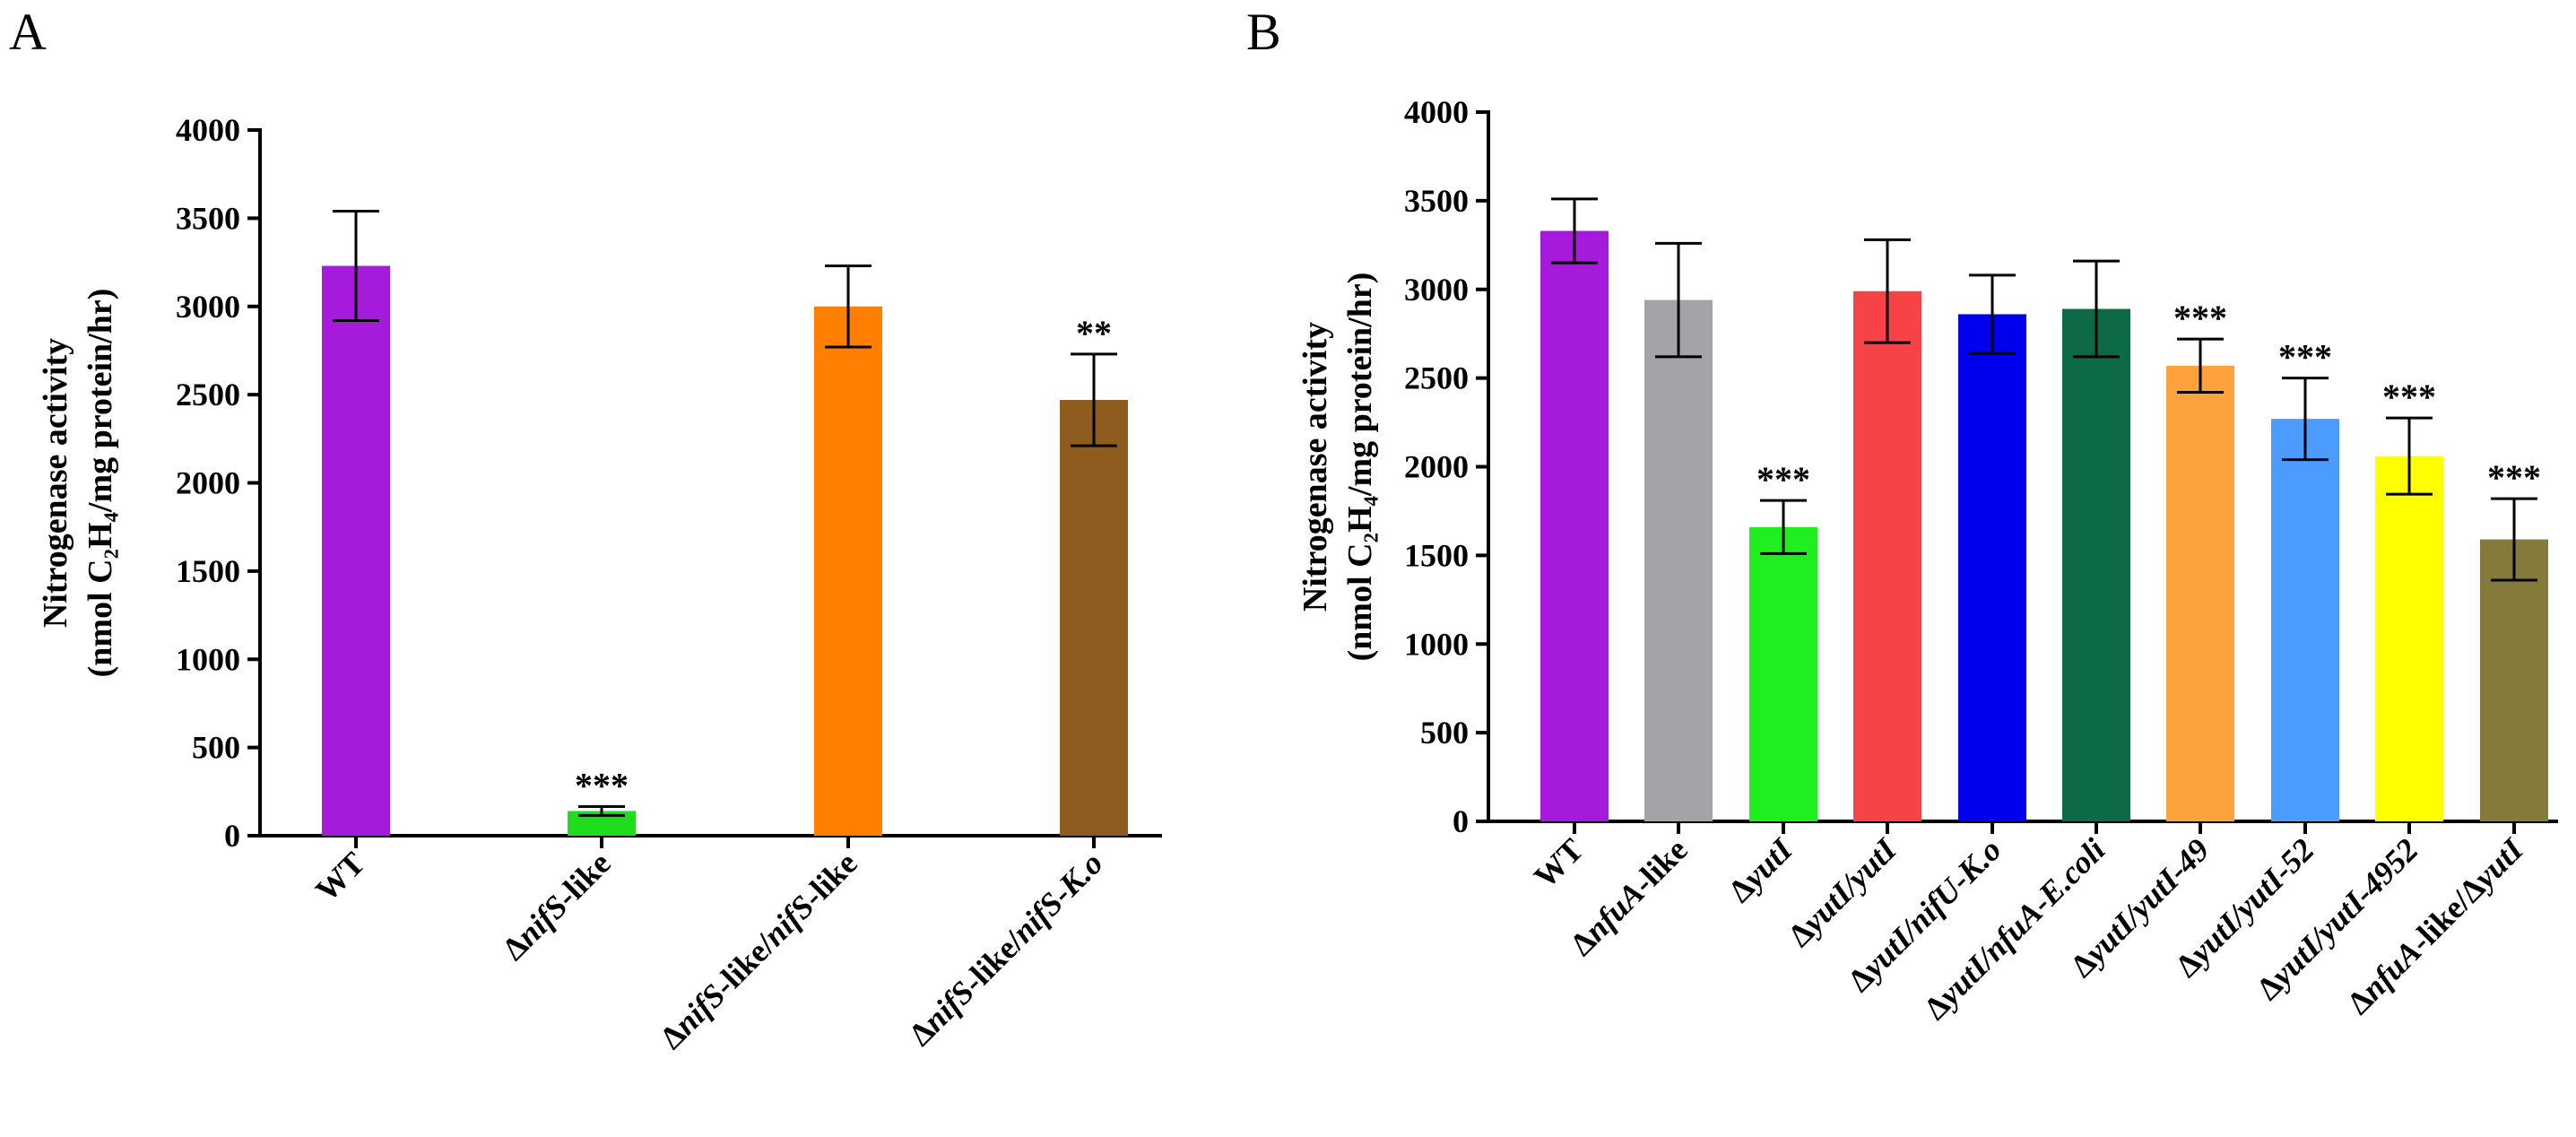 The width and height of the screenshot is (2576, 1137). What do you see at coordinates (556, 906) in the screenshot?
I see `category-label: ΔnifS-like` at bounding box center [556, 906].